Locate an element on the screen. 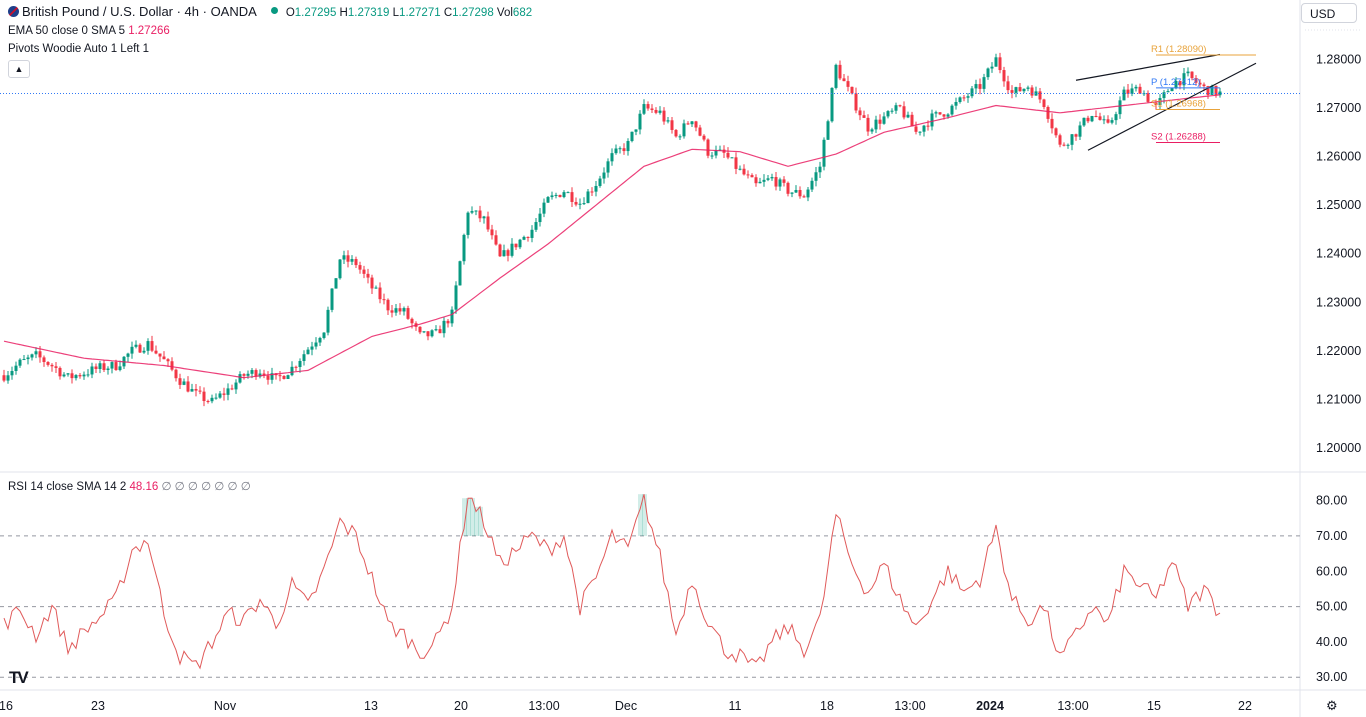  time-tick-label: 16 is located at coordinates (6, 706).